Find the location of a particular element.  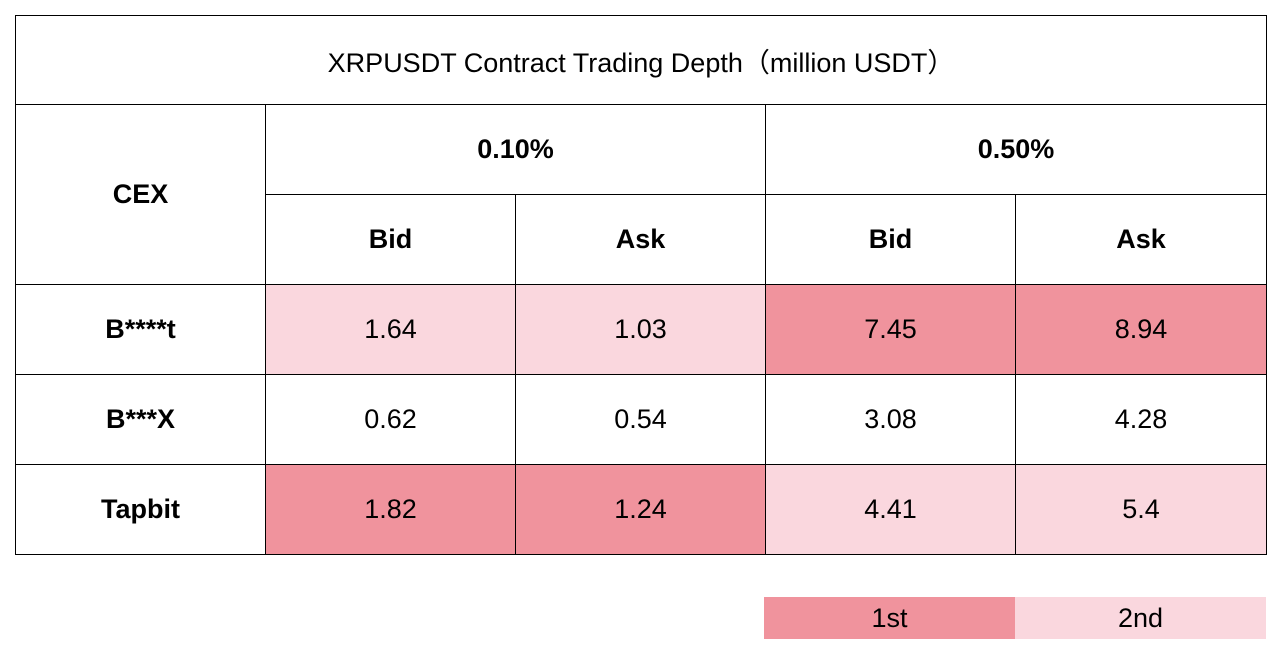

group-header-0-10: 0.10% is located at coordinates (515, 149).